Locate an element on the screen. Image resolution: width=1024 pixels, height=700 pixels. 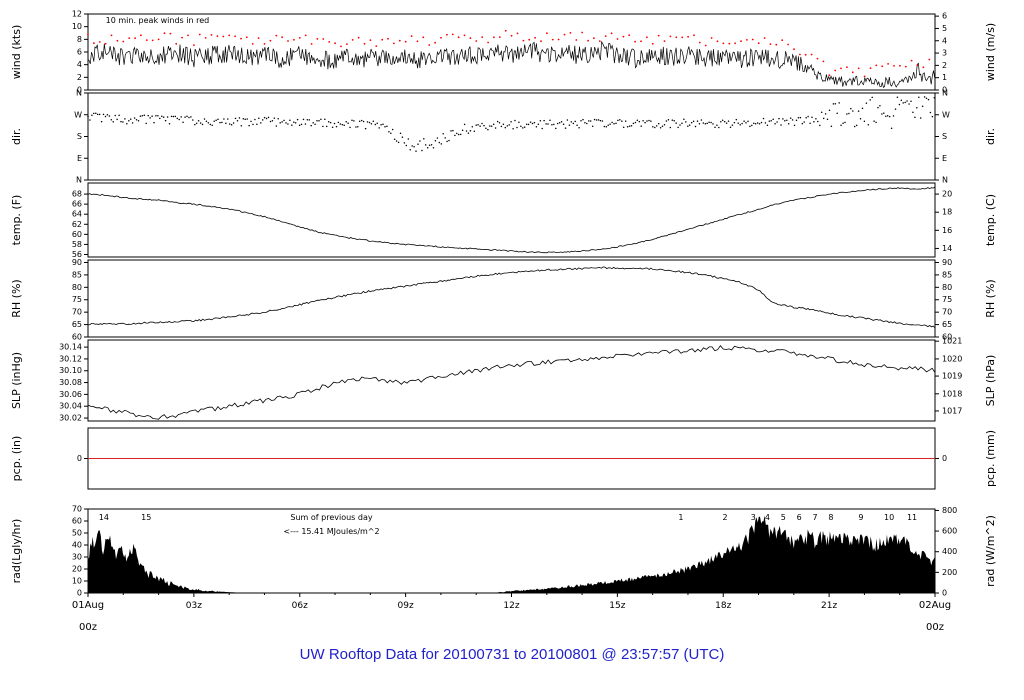
svg-text: 65 is located at coordinates (77, 324).